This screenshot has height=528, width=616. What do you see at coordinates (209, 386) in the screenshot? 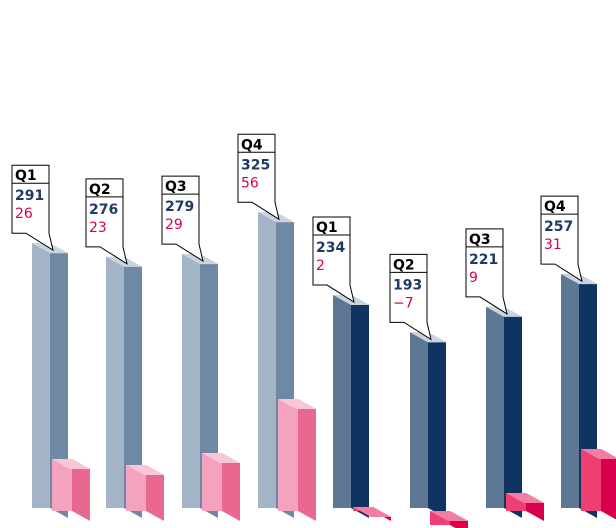
I see `bar-series1-3-side-face` at bounding box center [209, 386].